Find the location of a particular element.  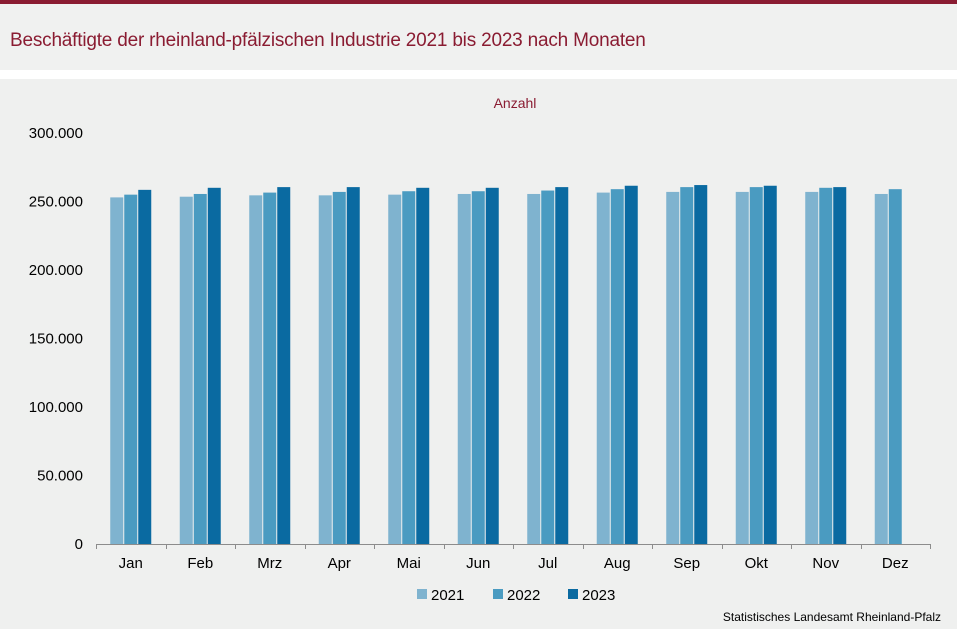

legend: 2021 2022 2023 is located at coordinates (516, 595).